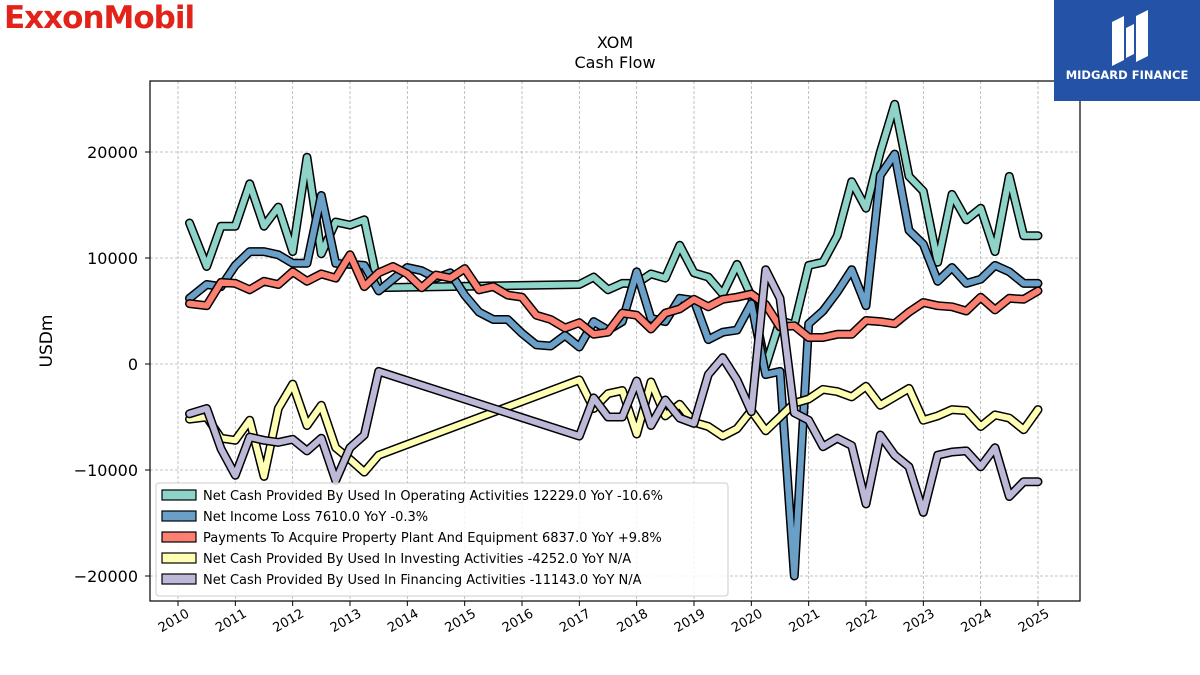  What do you see at coordinates (174, 621) in the screenshot?
I see `x-tick-label: 2010` at bounding box center [174, 621].